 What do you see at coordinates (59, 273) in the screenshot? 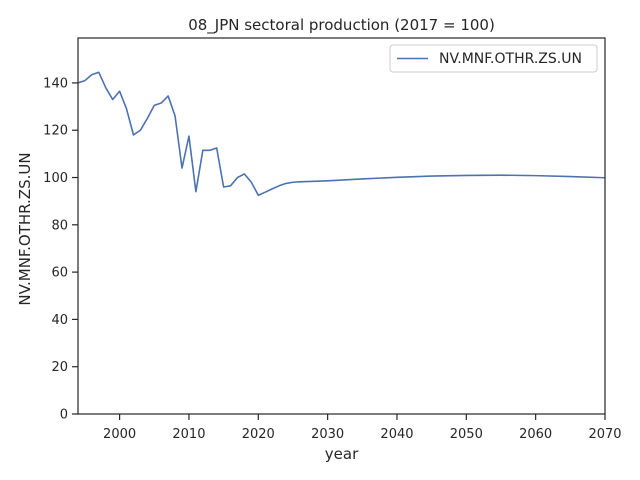
I see `y-tick-label: 60` at bounding box center [59, 273].